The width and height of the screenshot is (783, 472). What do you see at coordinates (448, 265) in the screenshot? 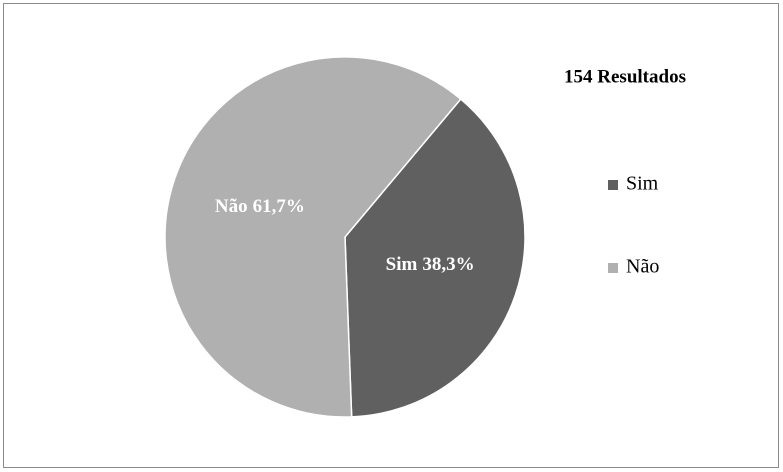
I see `data-label-value: 38,3%` at bounding box center [448, 265].